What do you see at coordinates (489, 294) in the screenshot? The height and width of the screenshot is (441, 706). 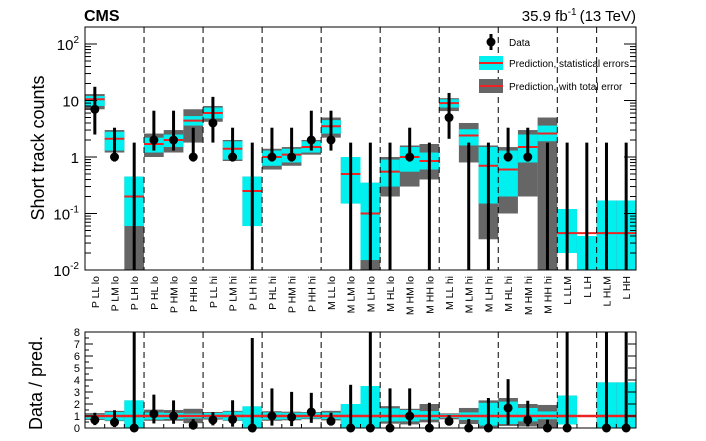 I see `category-label: M LH hi` at bounding box center [489, 294].